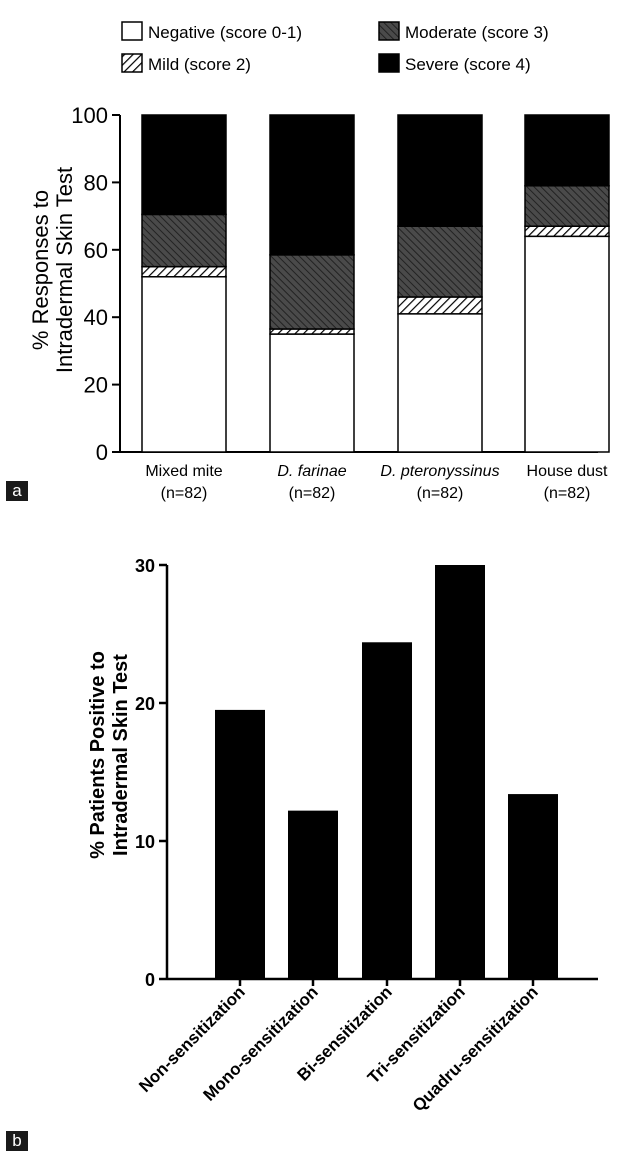 This screenshot has height=1153, width=627. What do you see at coordinates (102, 452) in the screenshot?
I see `chart-a-y-tick-label: 0` at bounding box center [102, 452].